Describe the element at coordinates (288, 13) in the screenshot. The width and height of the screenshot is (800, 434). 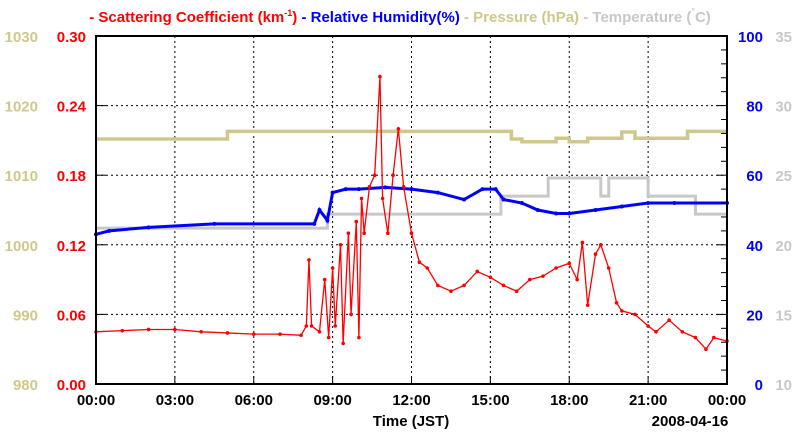
I see `legend-scatter-sup: -1` at that location.